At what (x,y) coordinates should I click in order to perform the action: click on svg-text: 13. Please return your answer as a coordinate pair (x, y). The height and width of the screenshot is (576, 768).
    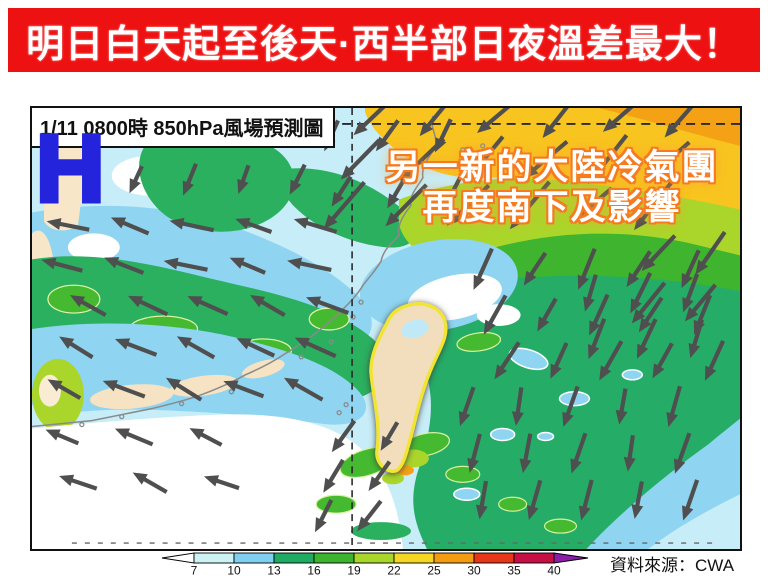
    Looking at the image, I should click on (274, 570).